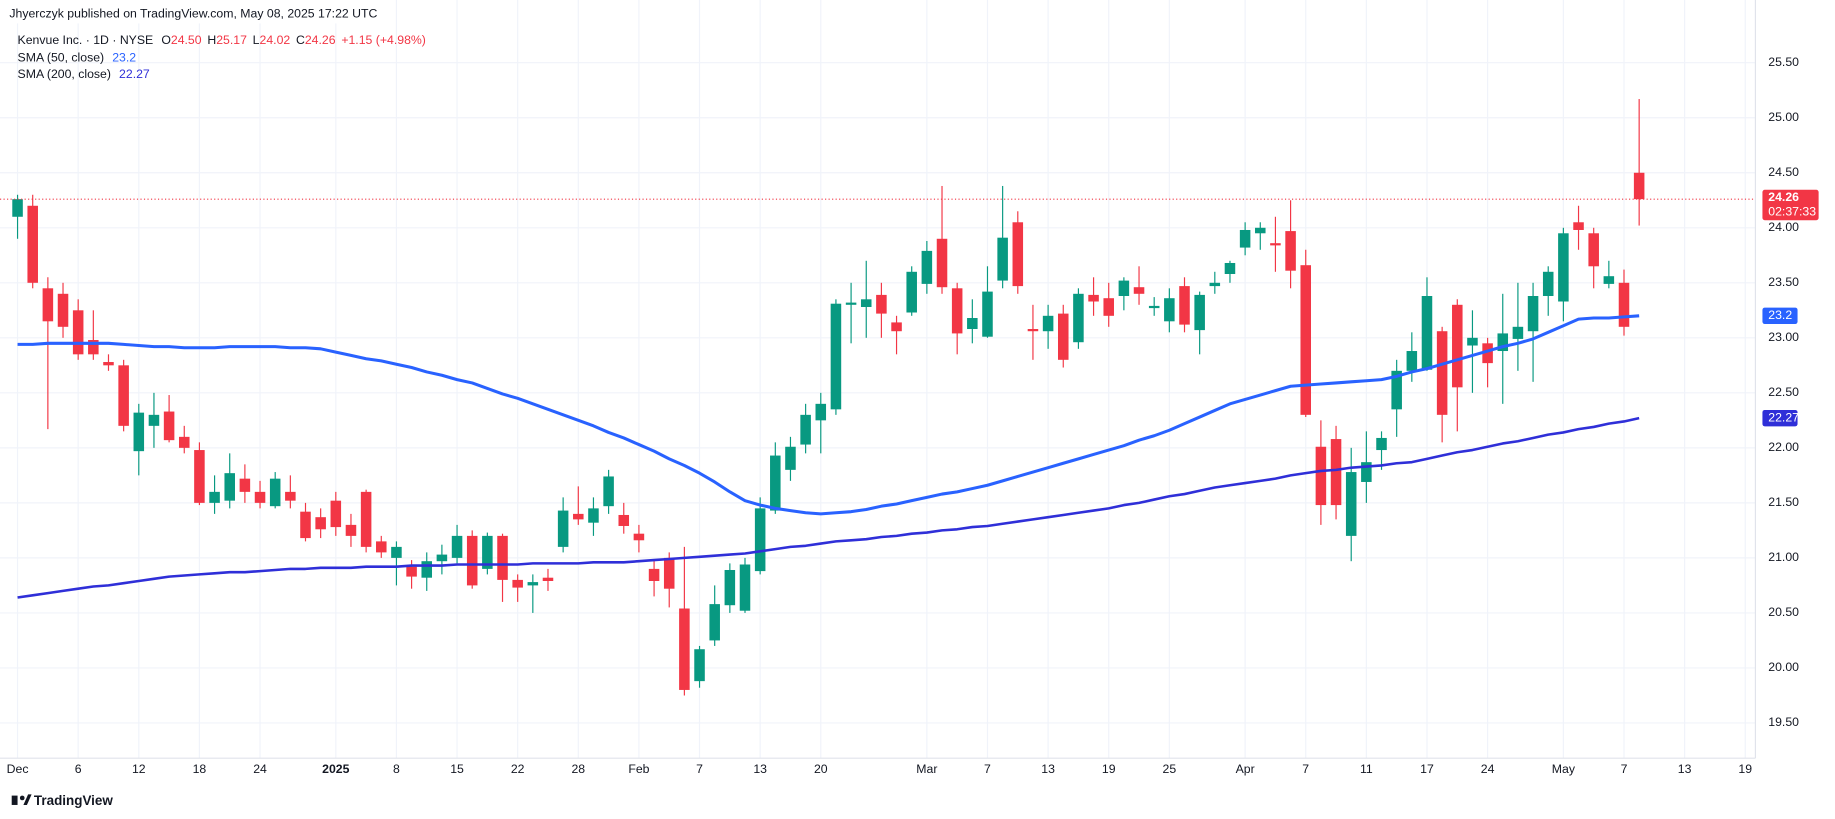  Describe the element at coordinates (139, 769) in the screenshot. I see `x-tick-label: 12` at that location.